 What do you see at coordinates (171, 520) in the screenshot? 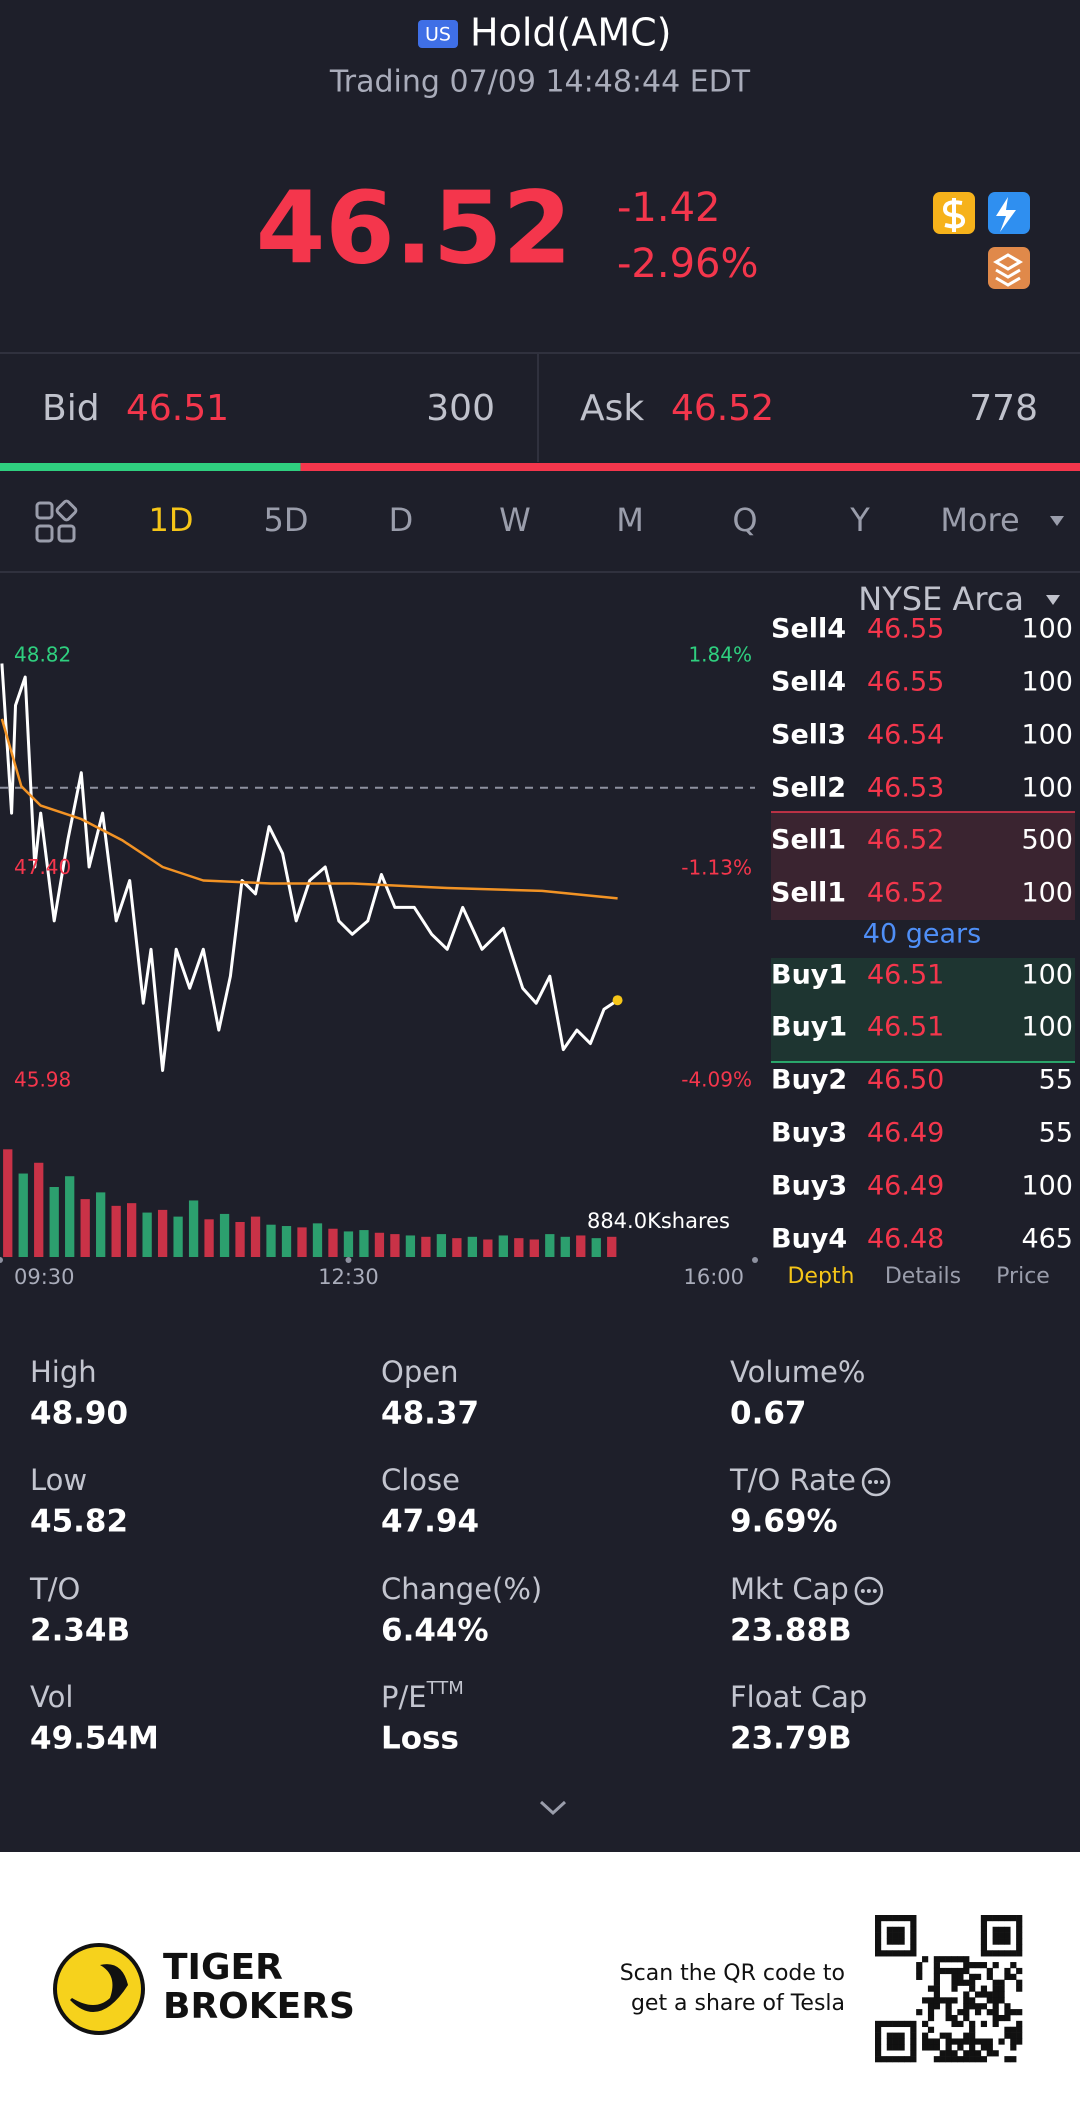
I see `period-tab: 1D` at bounding box center [171, 520].